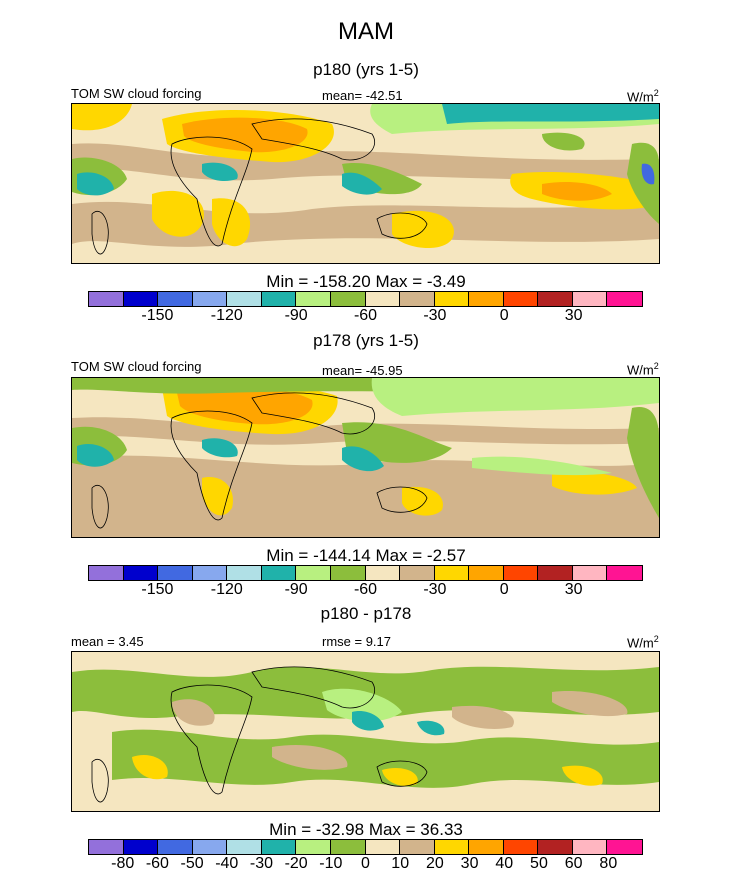 The height and width of the screenshot is (877, 732). I want to click on colorbar-tick-label: 60, so click(573, 863).